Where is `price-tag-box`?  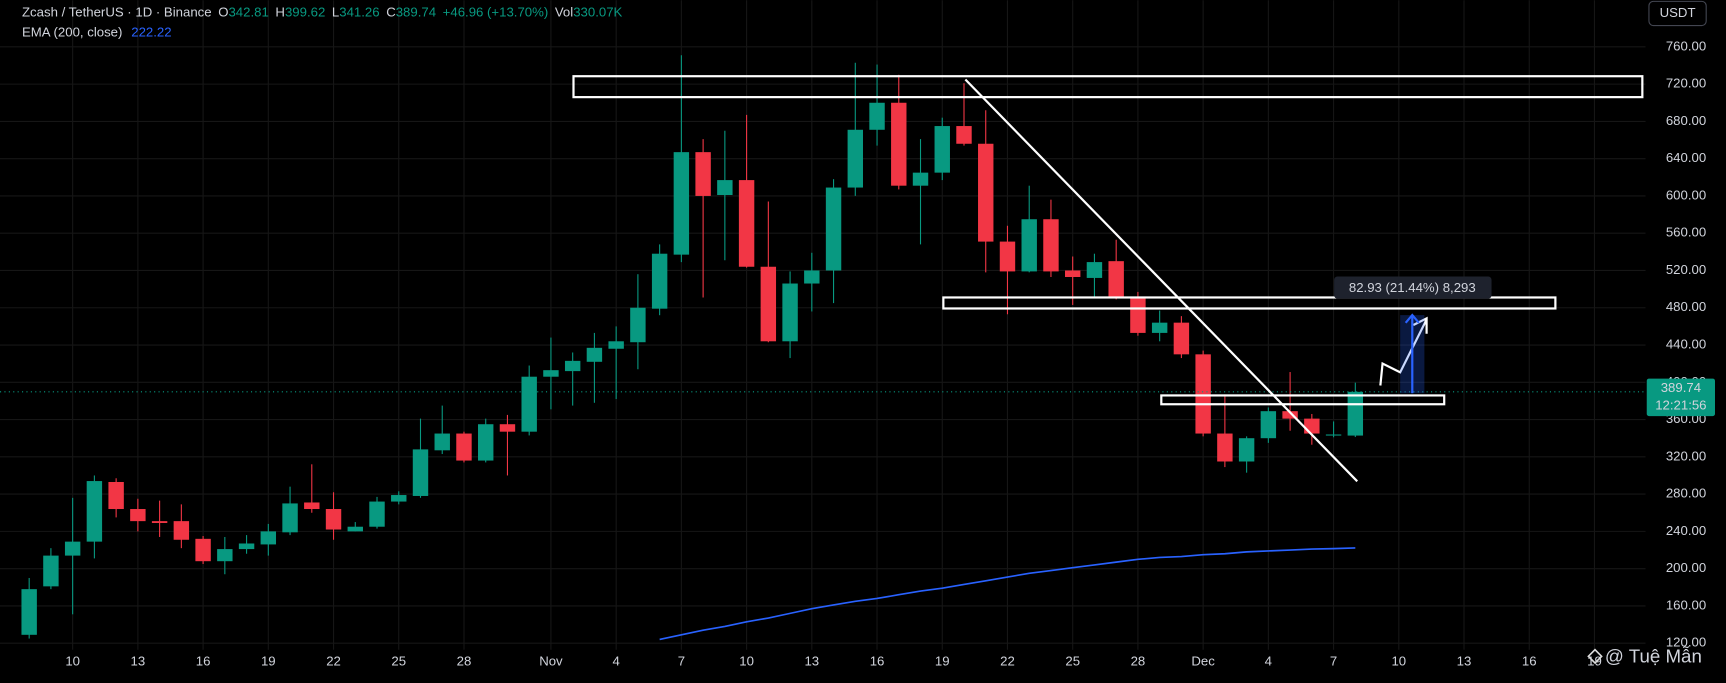 price-tag-box is located at coordinates (1680, 397).